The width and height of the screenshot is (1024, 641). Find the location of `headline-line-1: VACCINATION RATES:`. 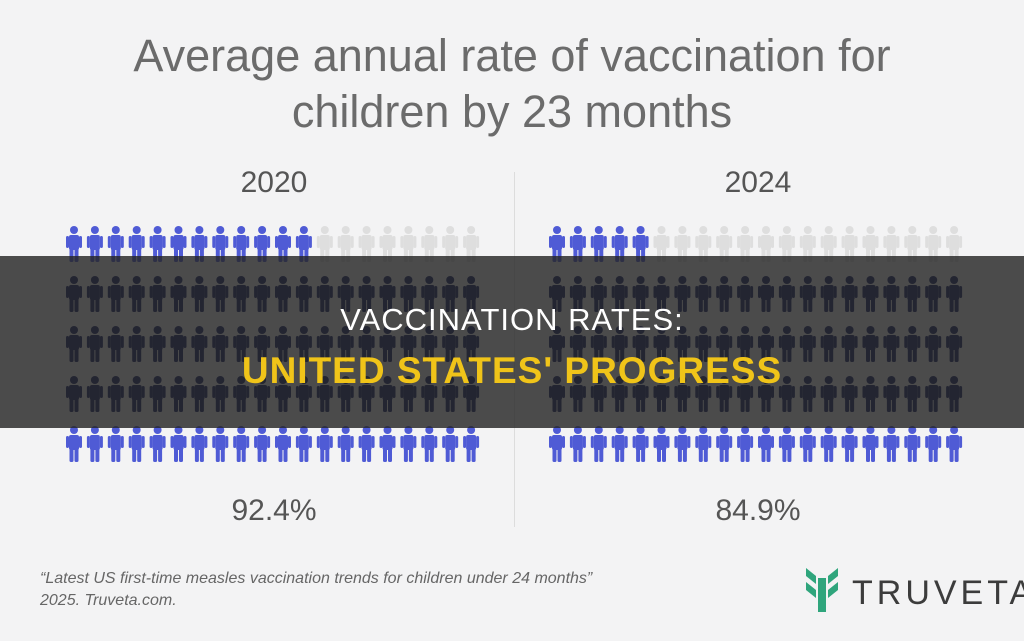

headline-line-1: VACCINATION RATES: is located at coordinates (512, 319).